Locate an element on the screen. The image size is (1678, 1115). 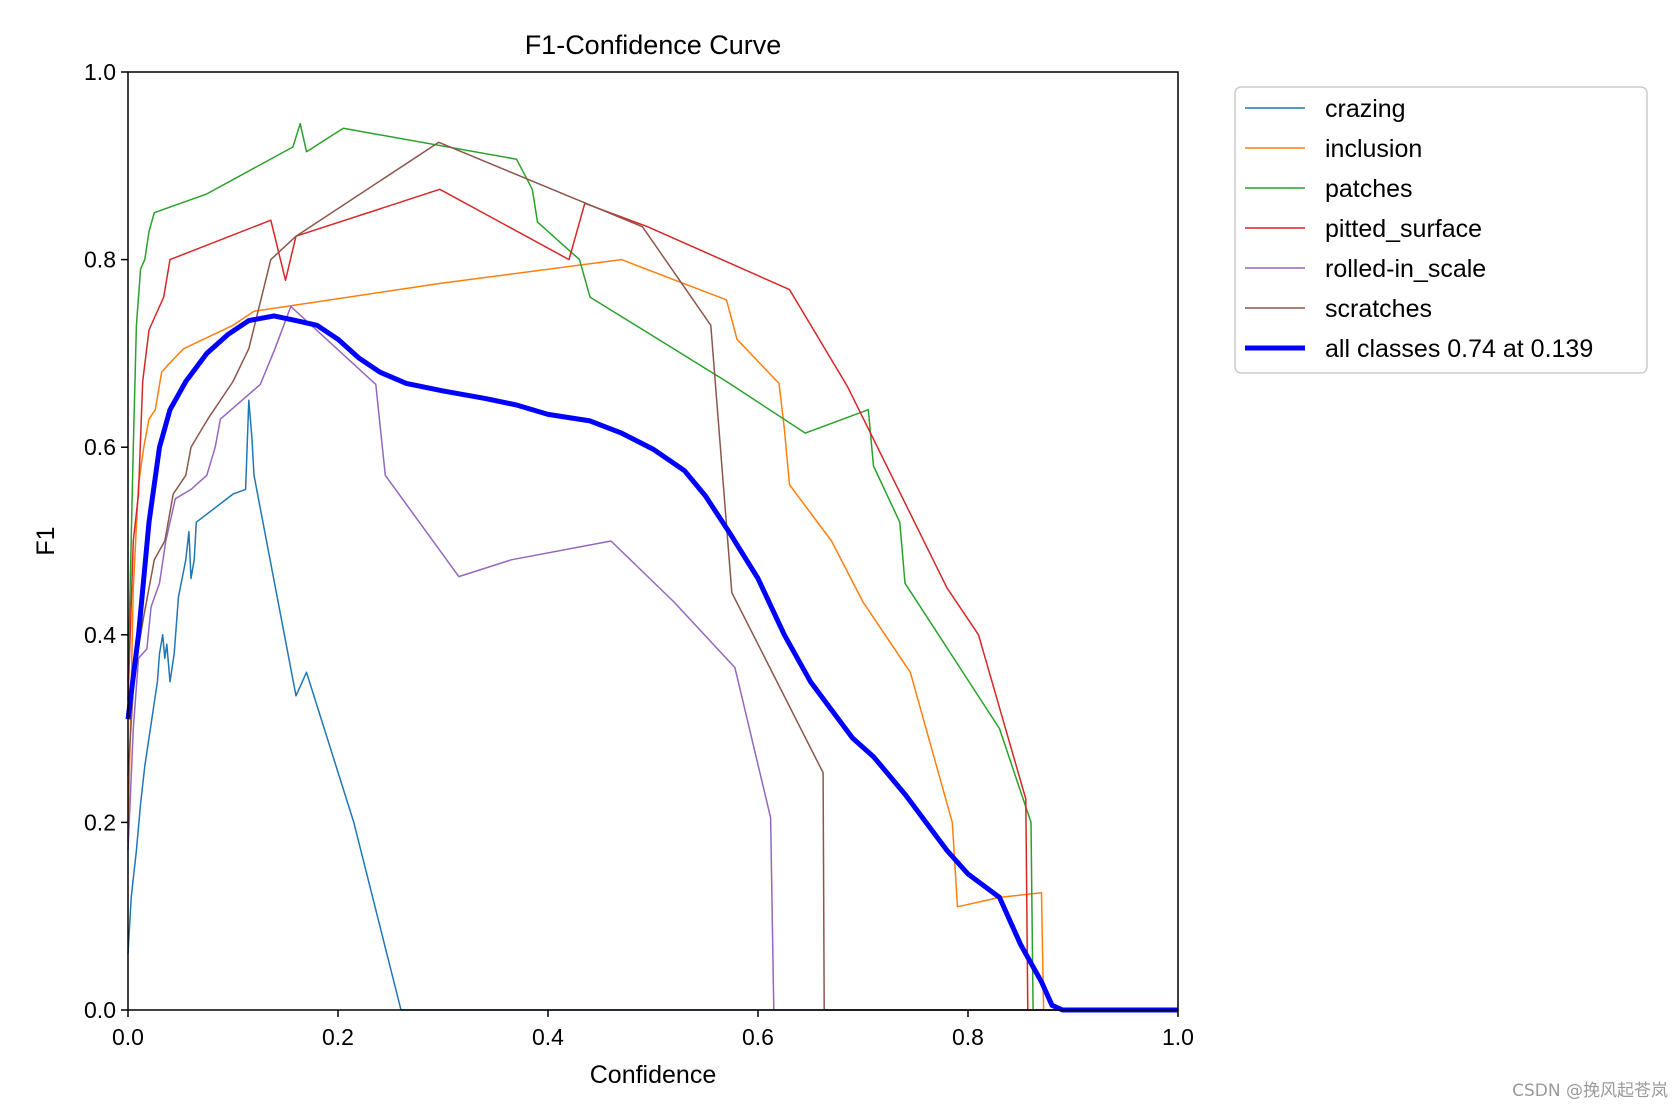
y-tick-label: 0.2 is located at coordinates (100, 822).